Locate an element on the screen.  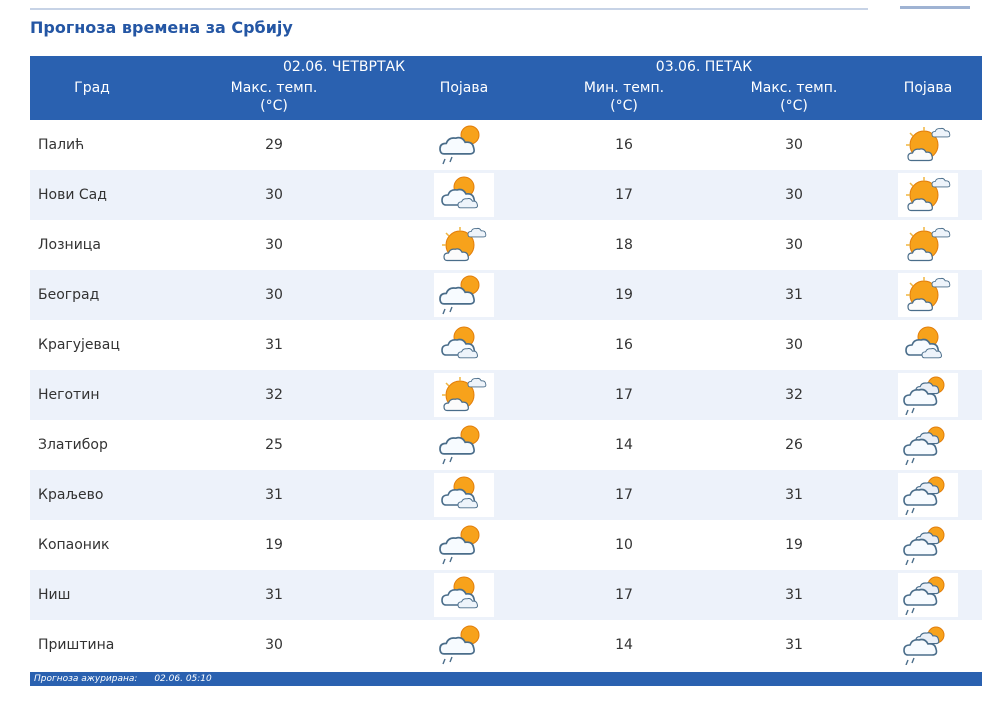
city-name: Краљево is located at coordinates (92, 495).